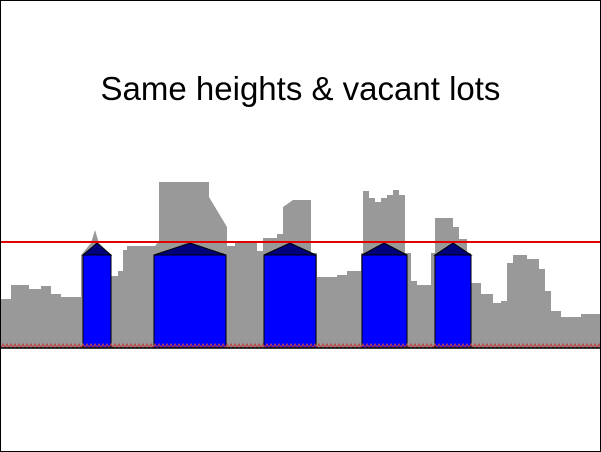 The width and height of the screenshot is (601, 452). I want to click on slide-title: Same heights & vacant lots, so click(300, 88).